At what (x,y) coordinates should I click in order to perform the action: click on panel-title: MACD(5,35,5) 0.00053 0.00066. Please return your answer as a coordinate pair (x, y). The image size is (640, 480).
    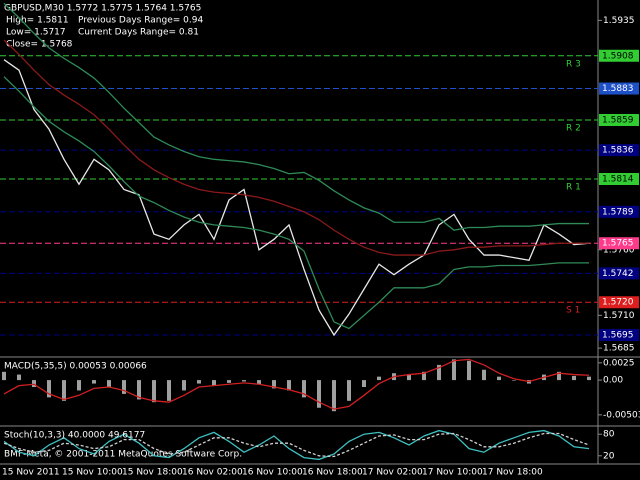
    Looking at the image, I should click on (75, 367).